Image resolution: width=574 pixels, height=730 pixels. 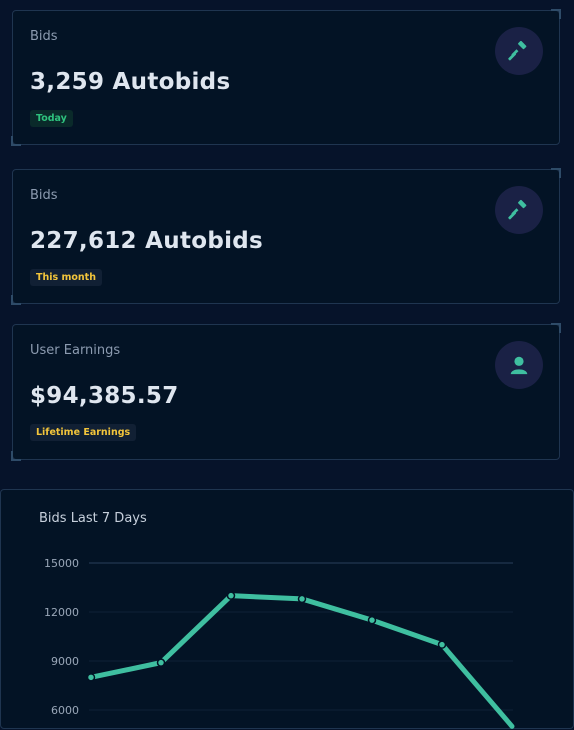 What do you see at coordinates (519, 365) in the screenshot?
I see `user-icon` at bounding box center [519, 365].